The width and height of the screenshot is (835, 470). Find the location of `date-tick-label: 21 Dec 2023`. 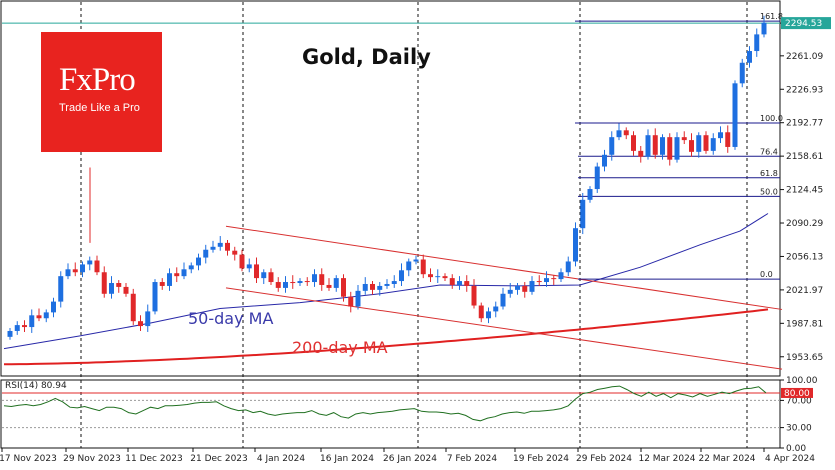

date-tick-label: 21 Dec 2023 is located at coordinates (219, 459).